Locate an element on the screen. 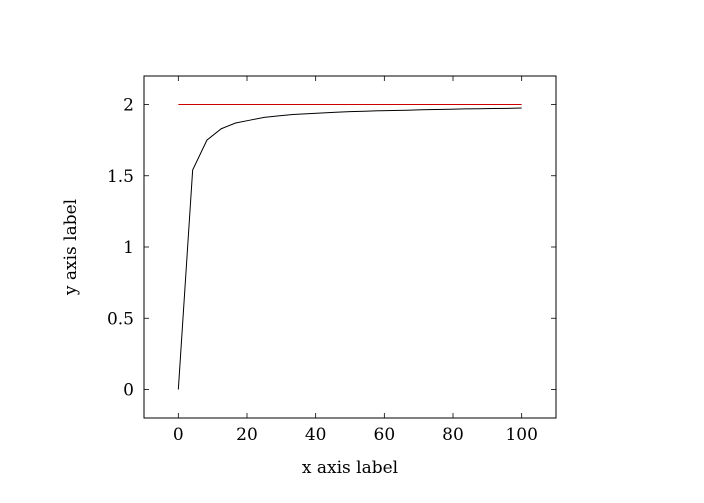 The width and height of the screenshot is (704, 503). x-tick-label: 100 is located at coordinates (521, 435).